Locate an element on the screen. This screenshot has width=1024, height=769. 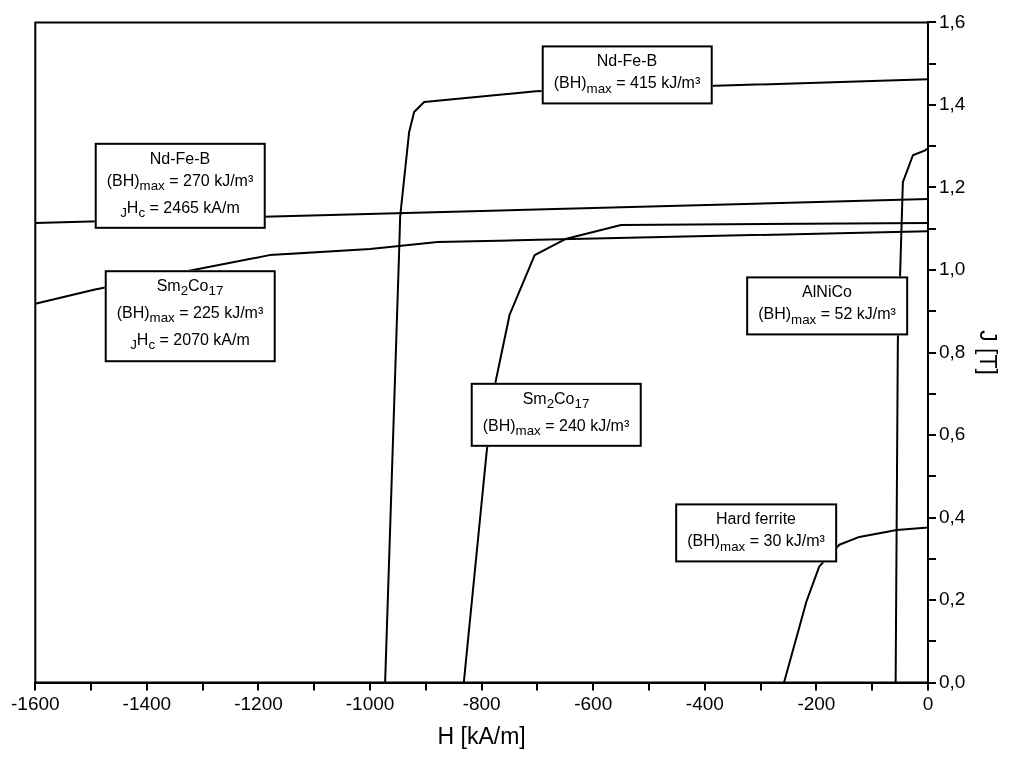
y-axis-title: J [T] is located at coordinates (987, 352).